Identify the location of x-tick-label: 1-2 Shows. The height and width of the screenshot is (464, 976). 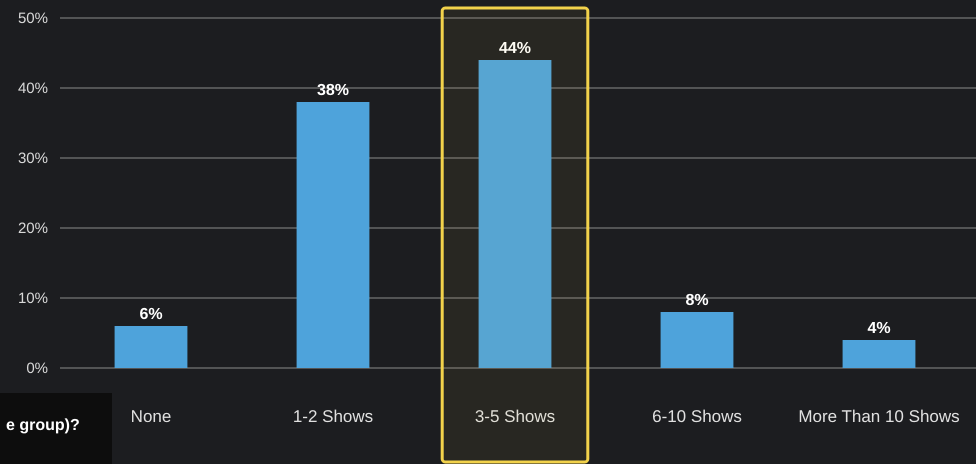
(333, 416).